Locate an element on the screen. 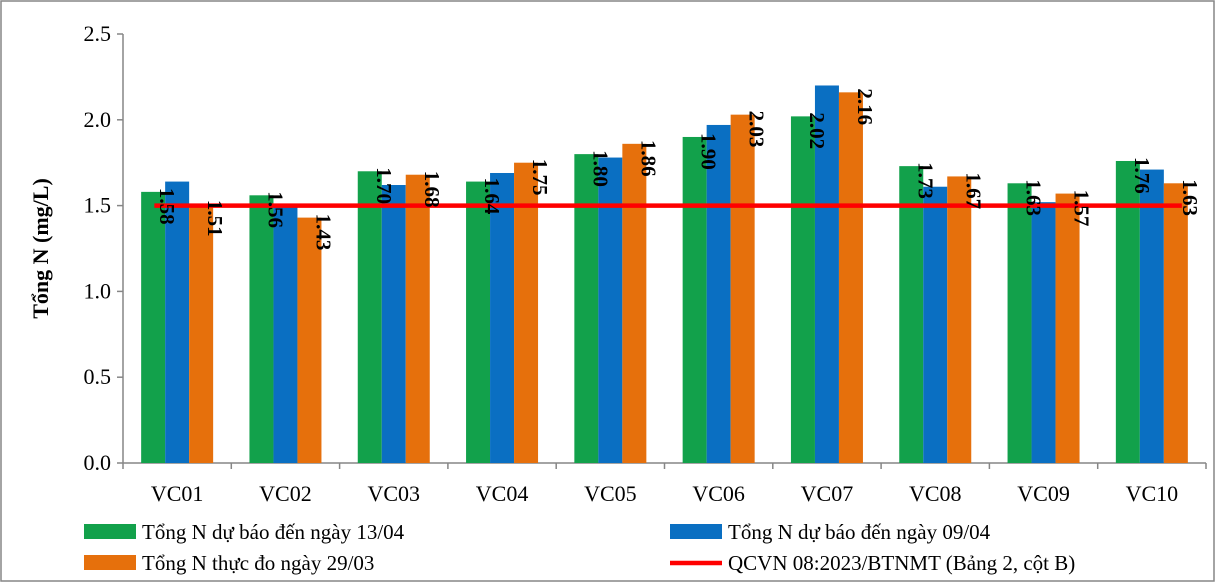  bar-series-2-vc08 is located at coordinates (935, 324).